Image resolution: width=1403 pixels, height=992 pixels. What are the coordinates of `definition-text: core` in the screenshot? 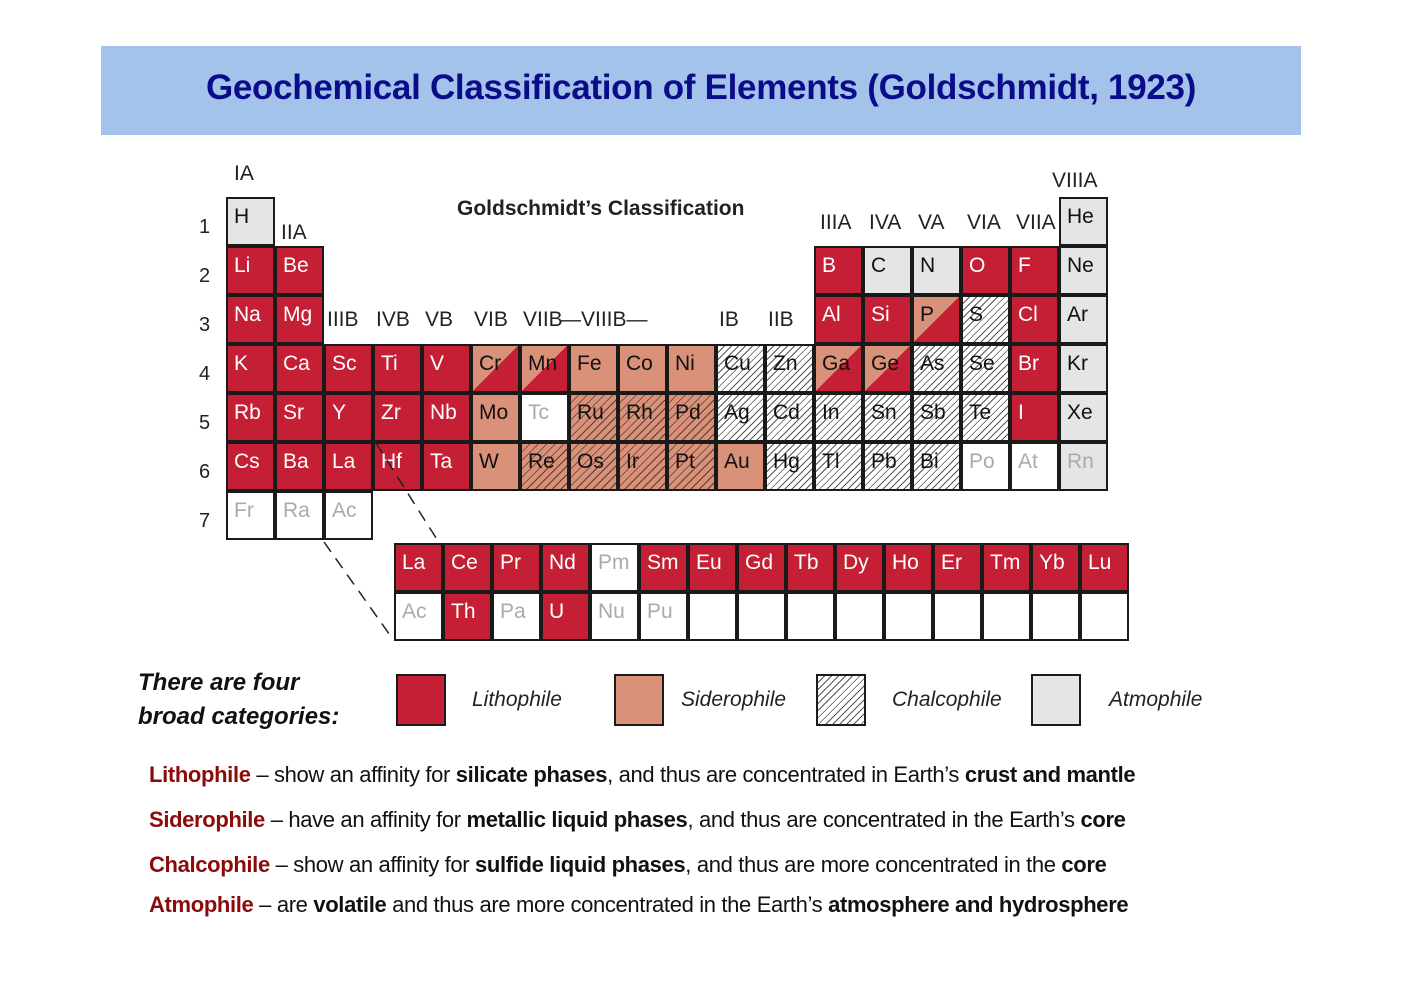 It's located at (1103, 819).